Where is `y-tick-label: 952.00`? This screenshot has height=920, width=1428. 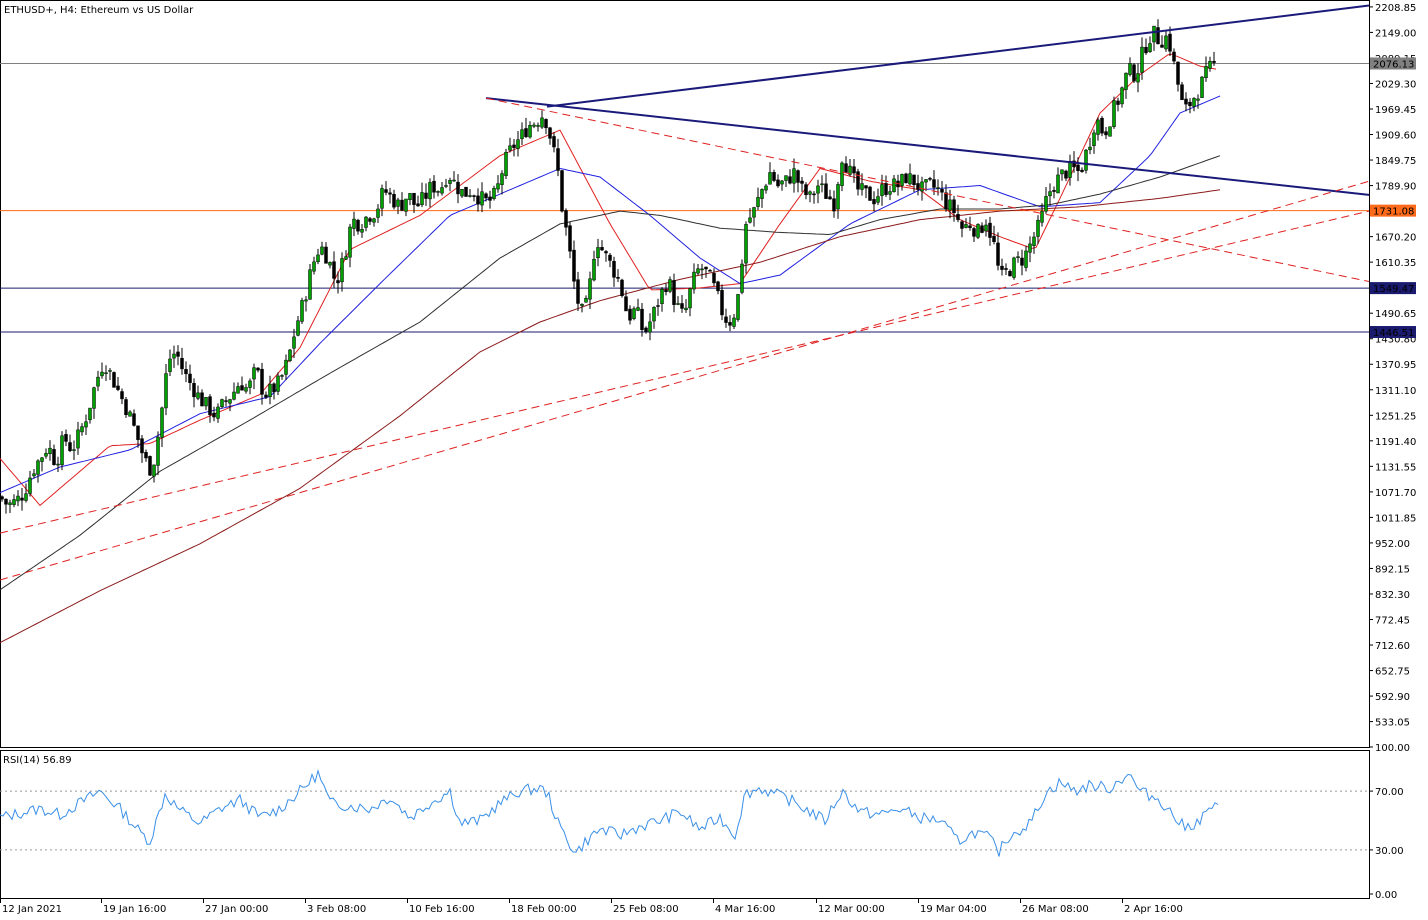 y-tick-label: 952.00 is located at coordinates (1392, 544).